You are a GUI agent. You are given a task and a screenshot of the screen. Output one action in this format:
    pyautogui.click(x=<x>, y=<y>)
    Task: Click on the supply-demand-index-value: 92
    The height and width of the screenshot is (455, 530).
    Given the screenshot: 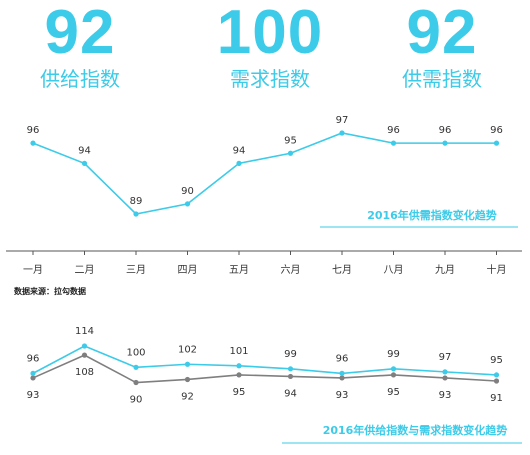 What is the action you would take?
    pyautogui.click(x=442, y=33)
    